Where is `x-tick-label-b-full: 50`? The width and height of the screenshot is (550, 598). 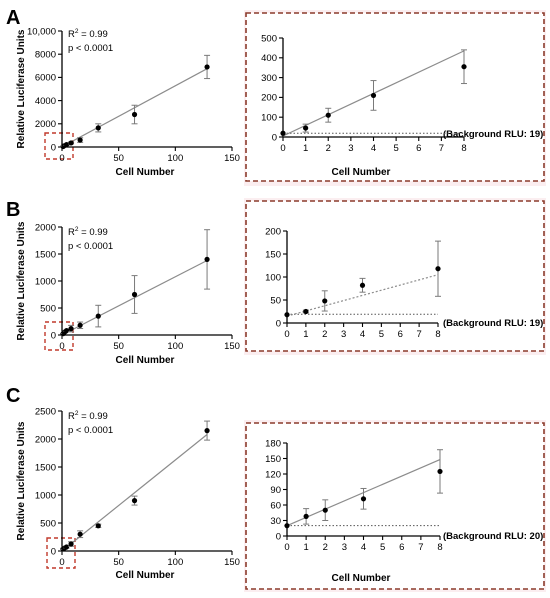
x-tick-label-b-full: 50 is located at coordinates (118, 346).